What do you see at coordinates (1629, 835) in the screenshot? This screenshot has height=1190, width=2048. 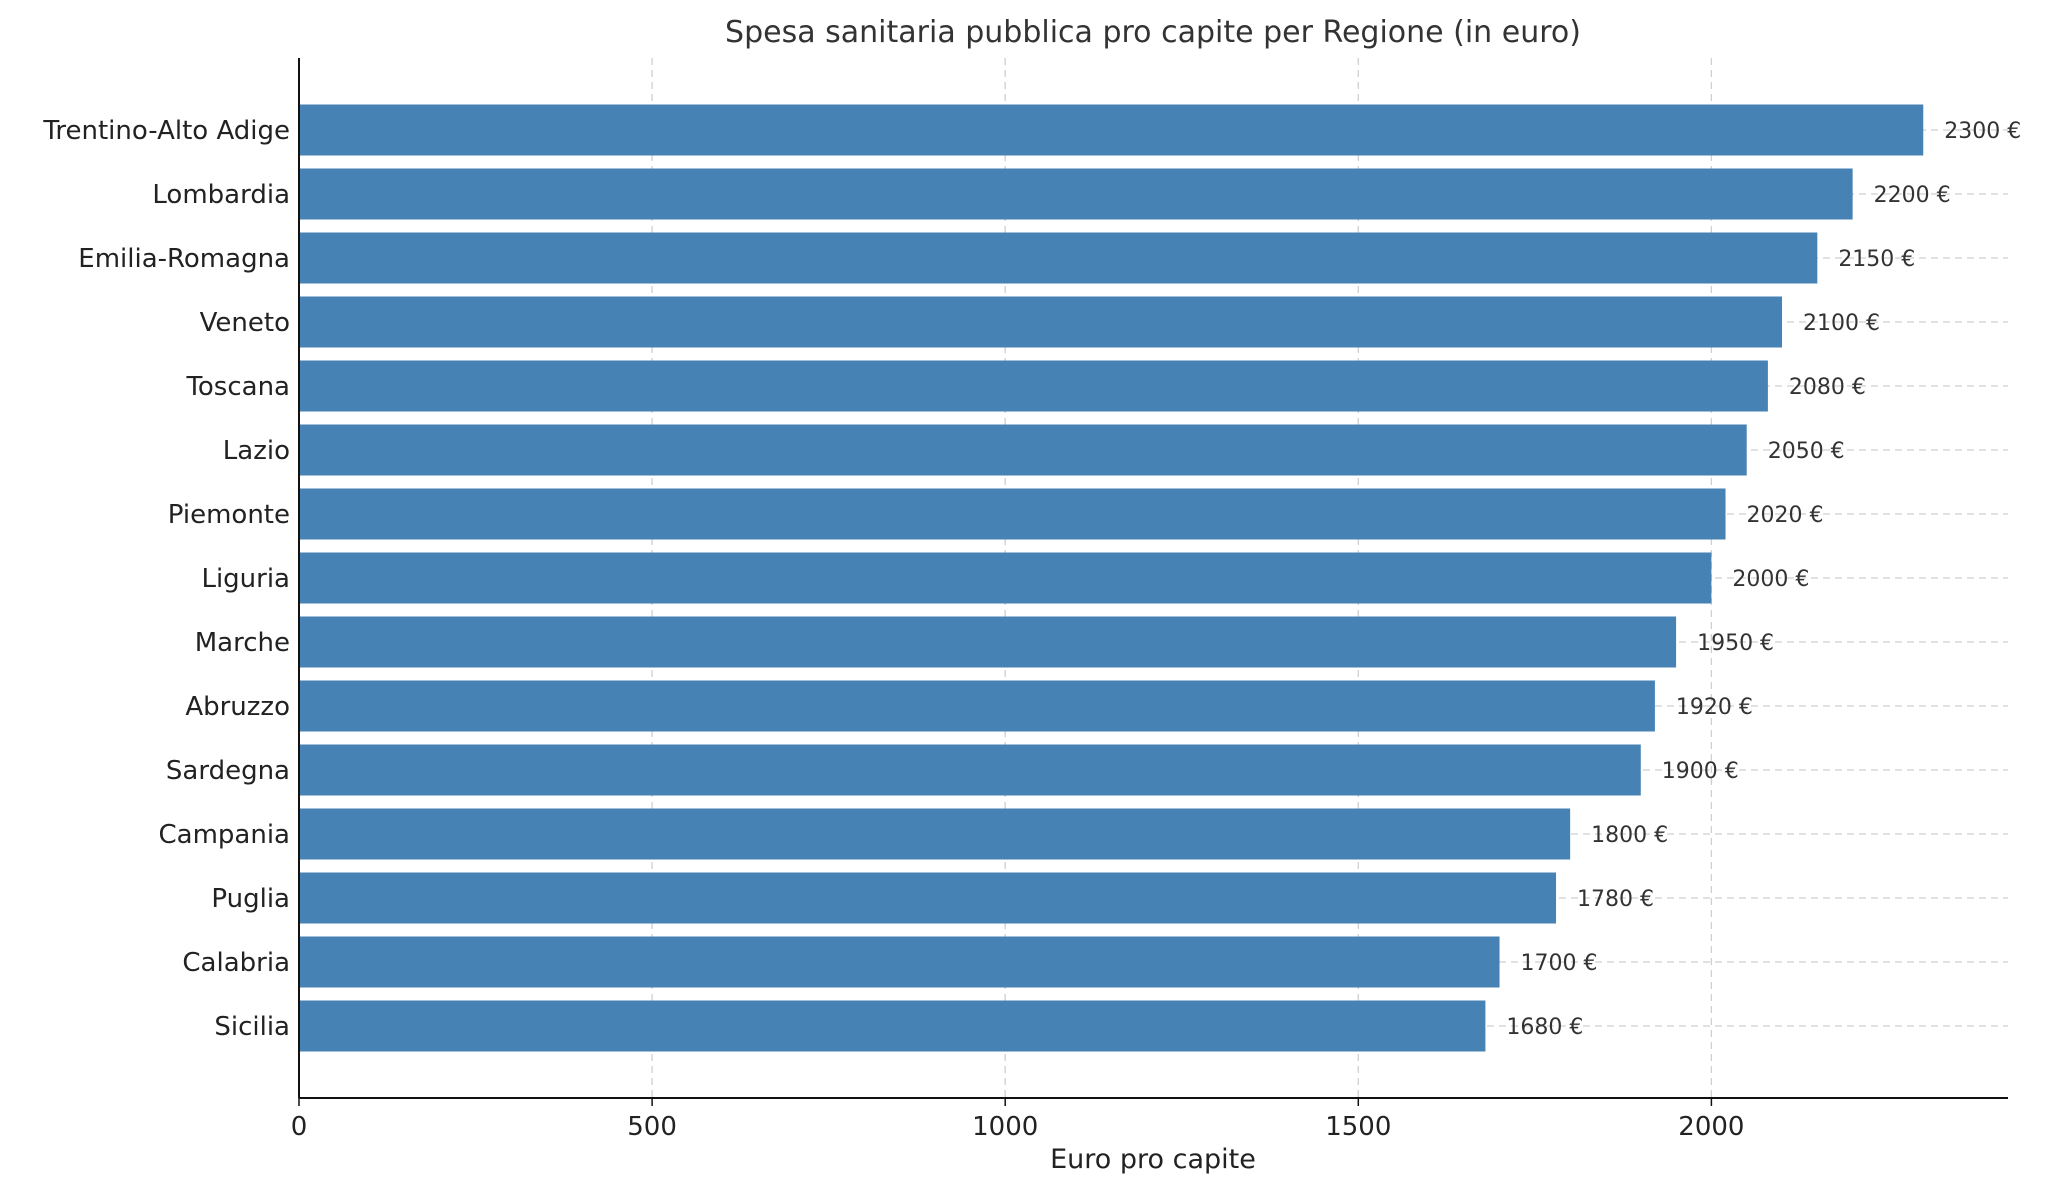 I see `bar-value-label: 1800 €` at bounding box center [1629, 835].